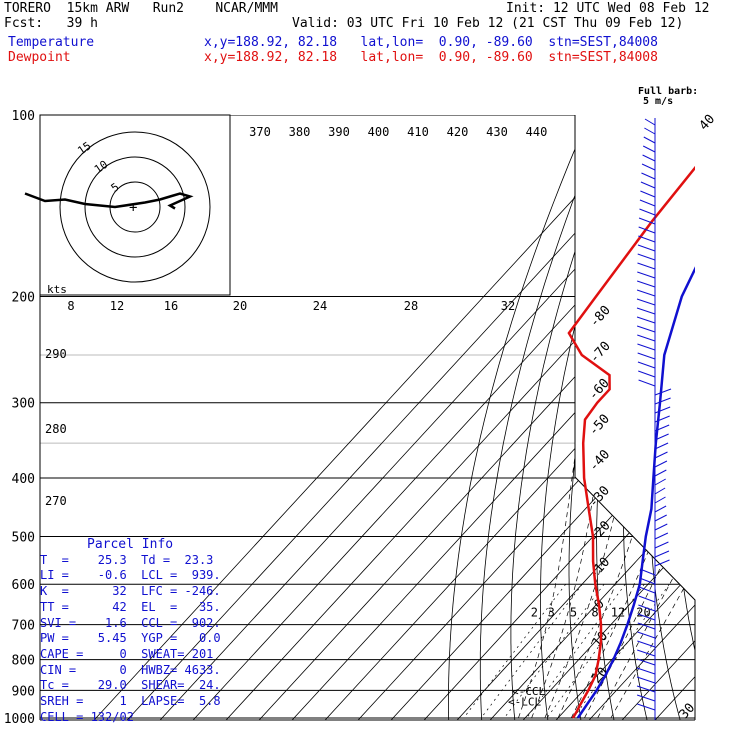  I want to click on theta-label: 420, so click(458, 132).